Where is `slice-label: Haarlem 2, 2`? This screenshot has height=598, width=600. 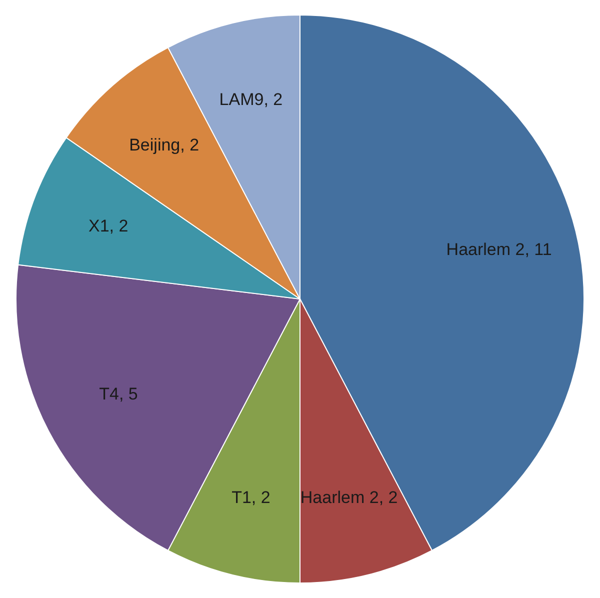 slice-label: Haarlem 2, 2 is located at coordinates (349, 498).